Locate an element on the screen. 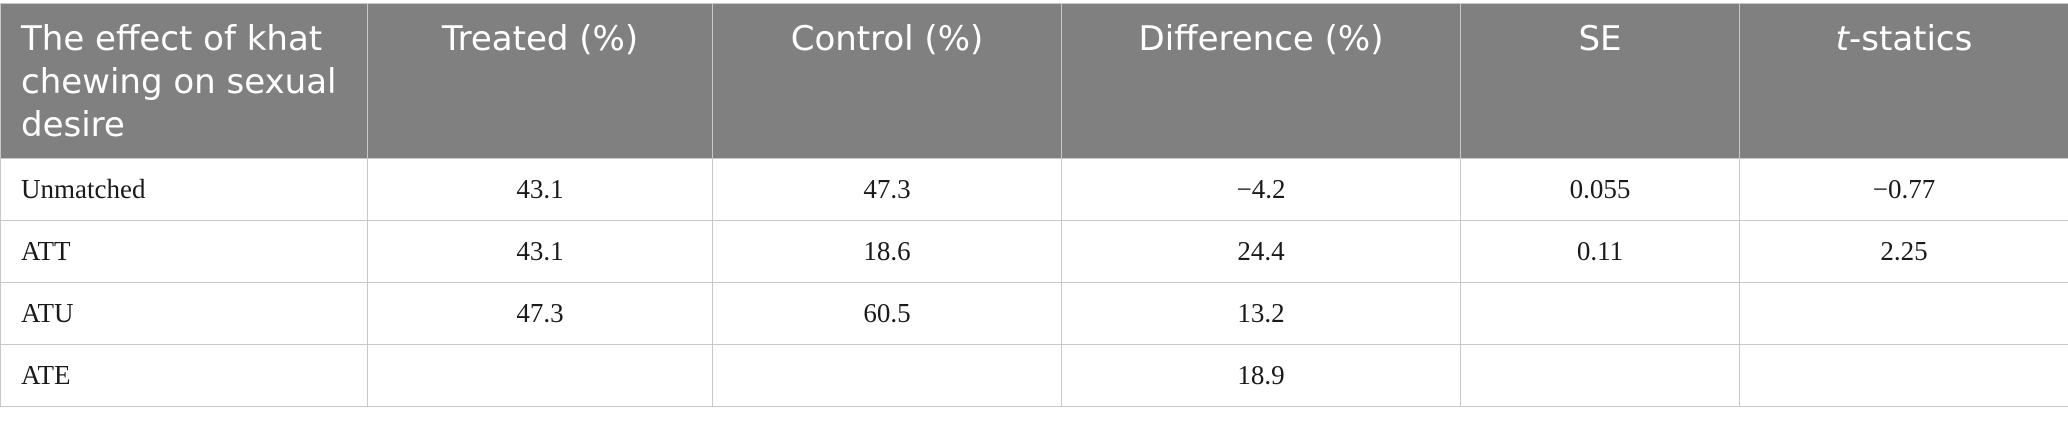  table-row-unmatched: Unmatched 43.1 47.3 −4.2 0.055 −0.77 is located at coordinates (1034, 189).